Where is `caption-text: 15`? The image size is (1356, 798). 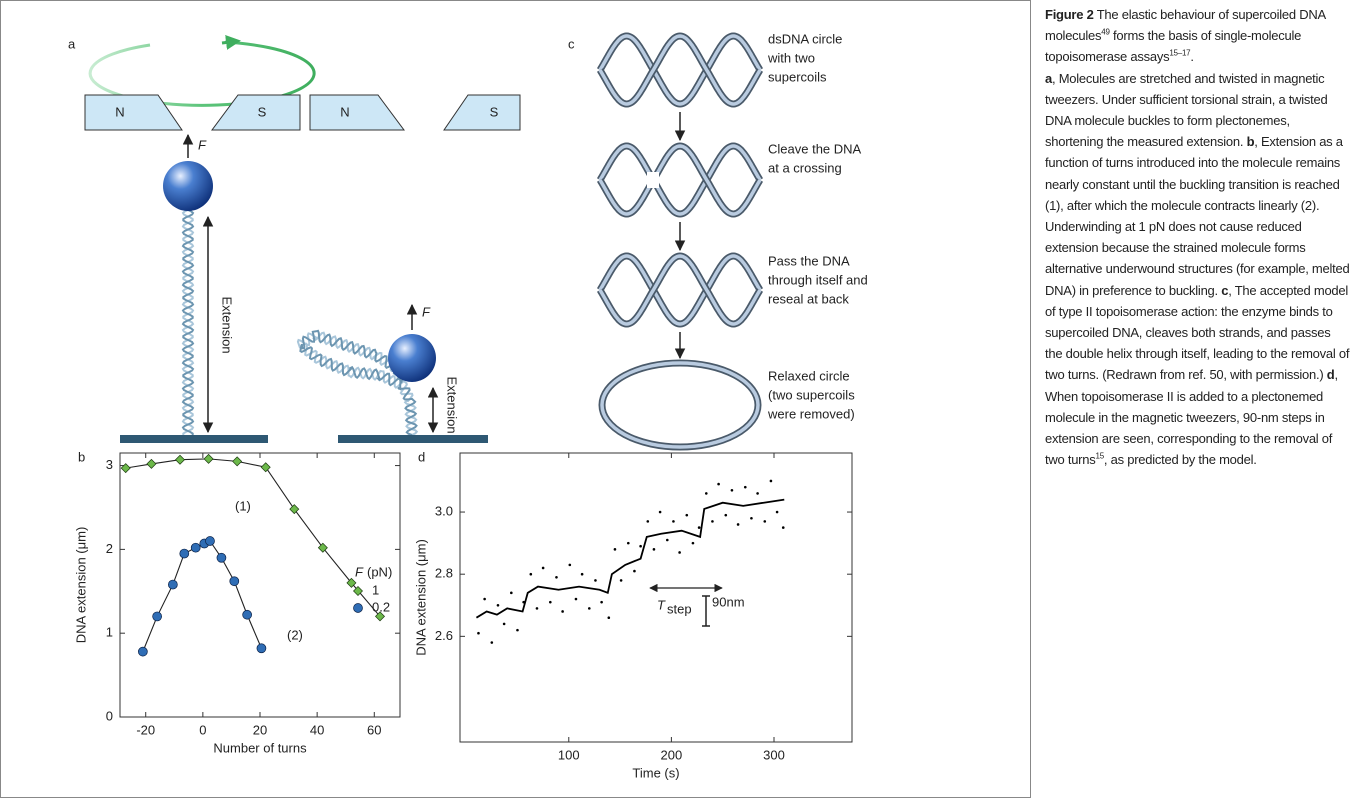
caption-text: 15 is located at coordinates (1100, 456).